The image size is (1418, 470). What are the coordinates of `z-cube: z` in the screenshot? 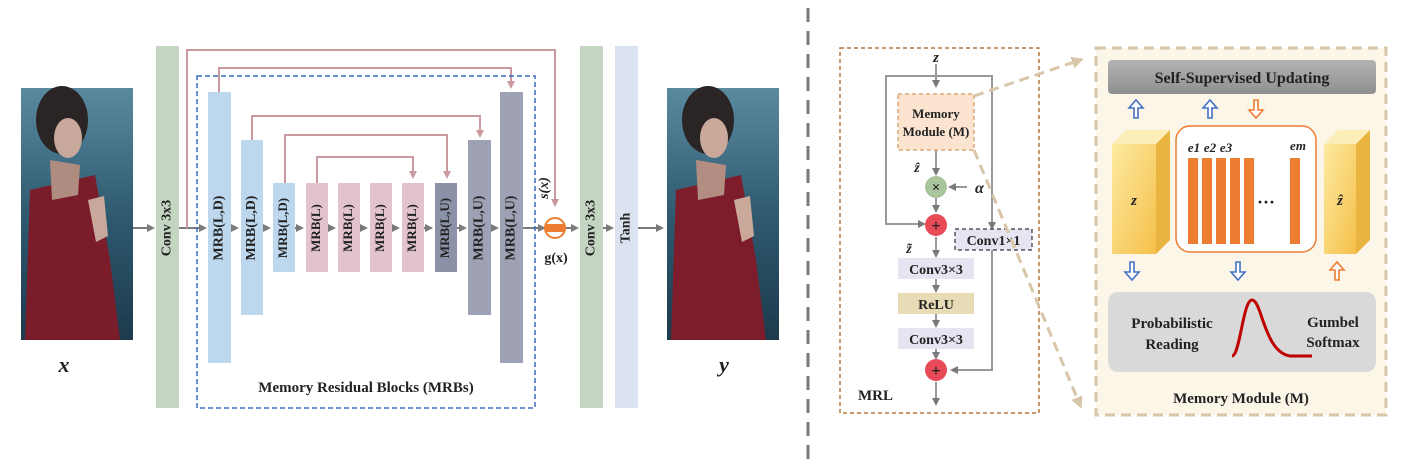 It's located at (1141, 192).